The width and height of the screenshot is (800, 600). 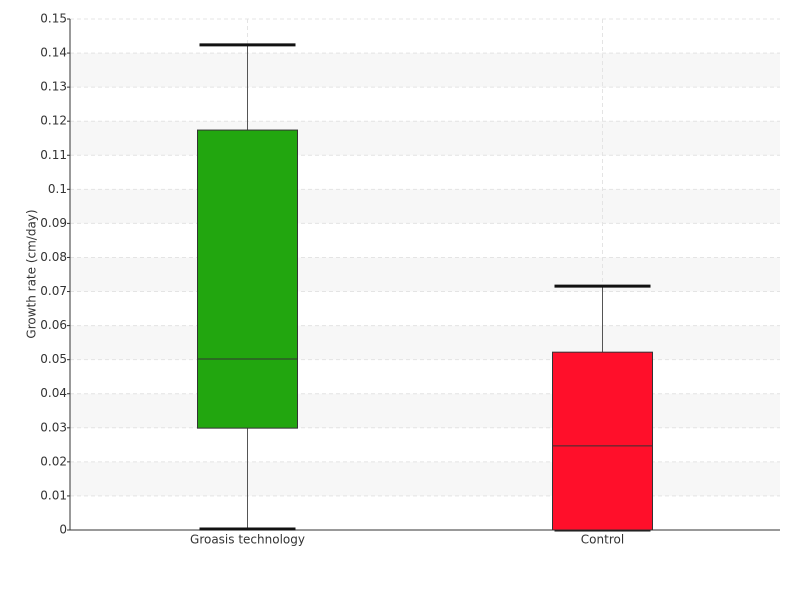 I want to click on y-tick-label: 0.09, so click(x=53, y=223).